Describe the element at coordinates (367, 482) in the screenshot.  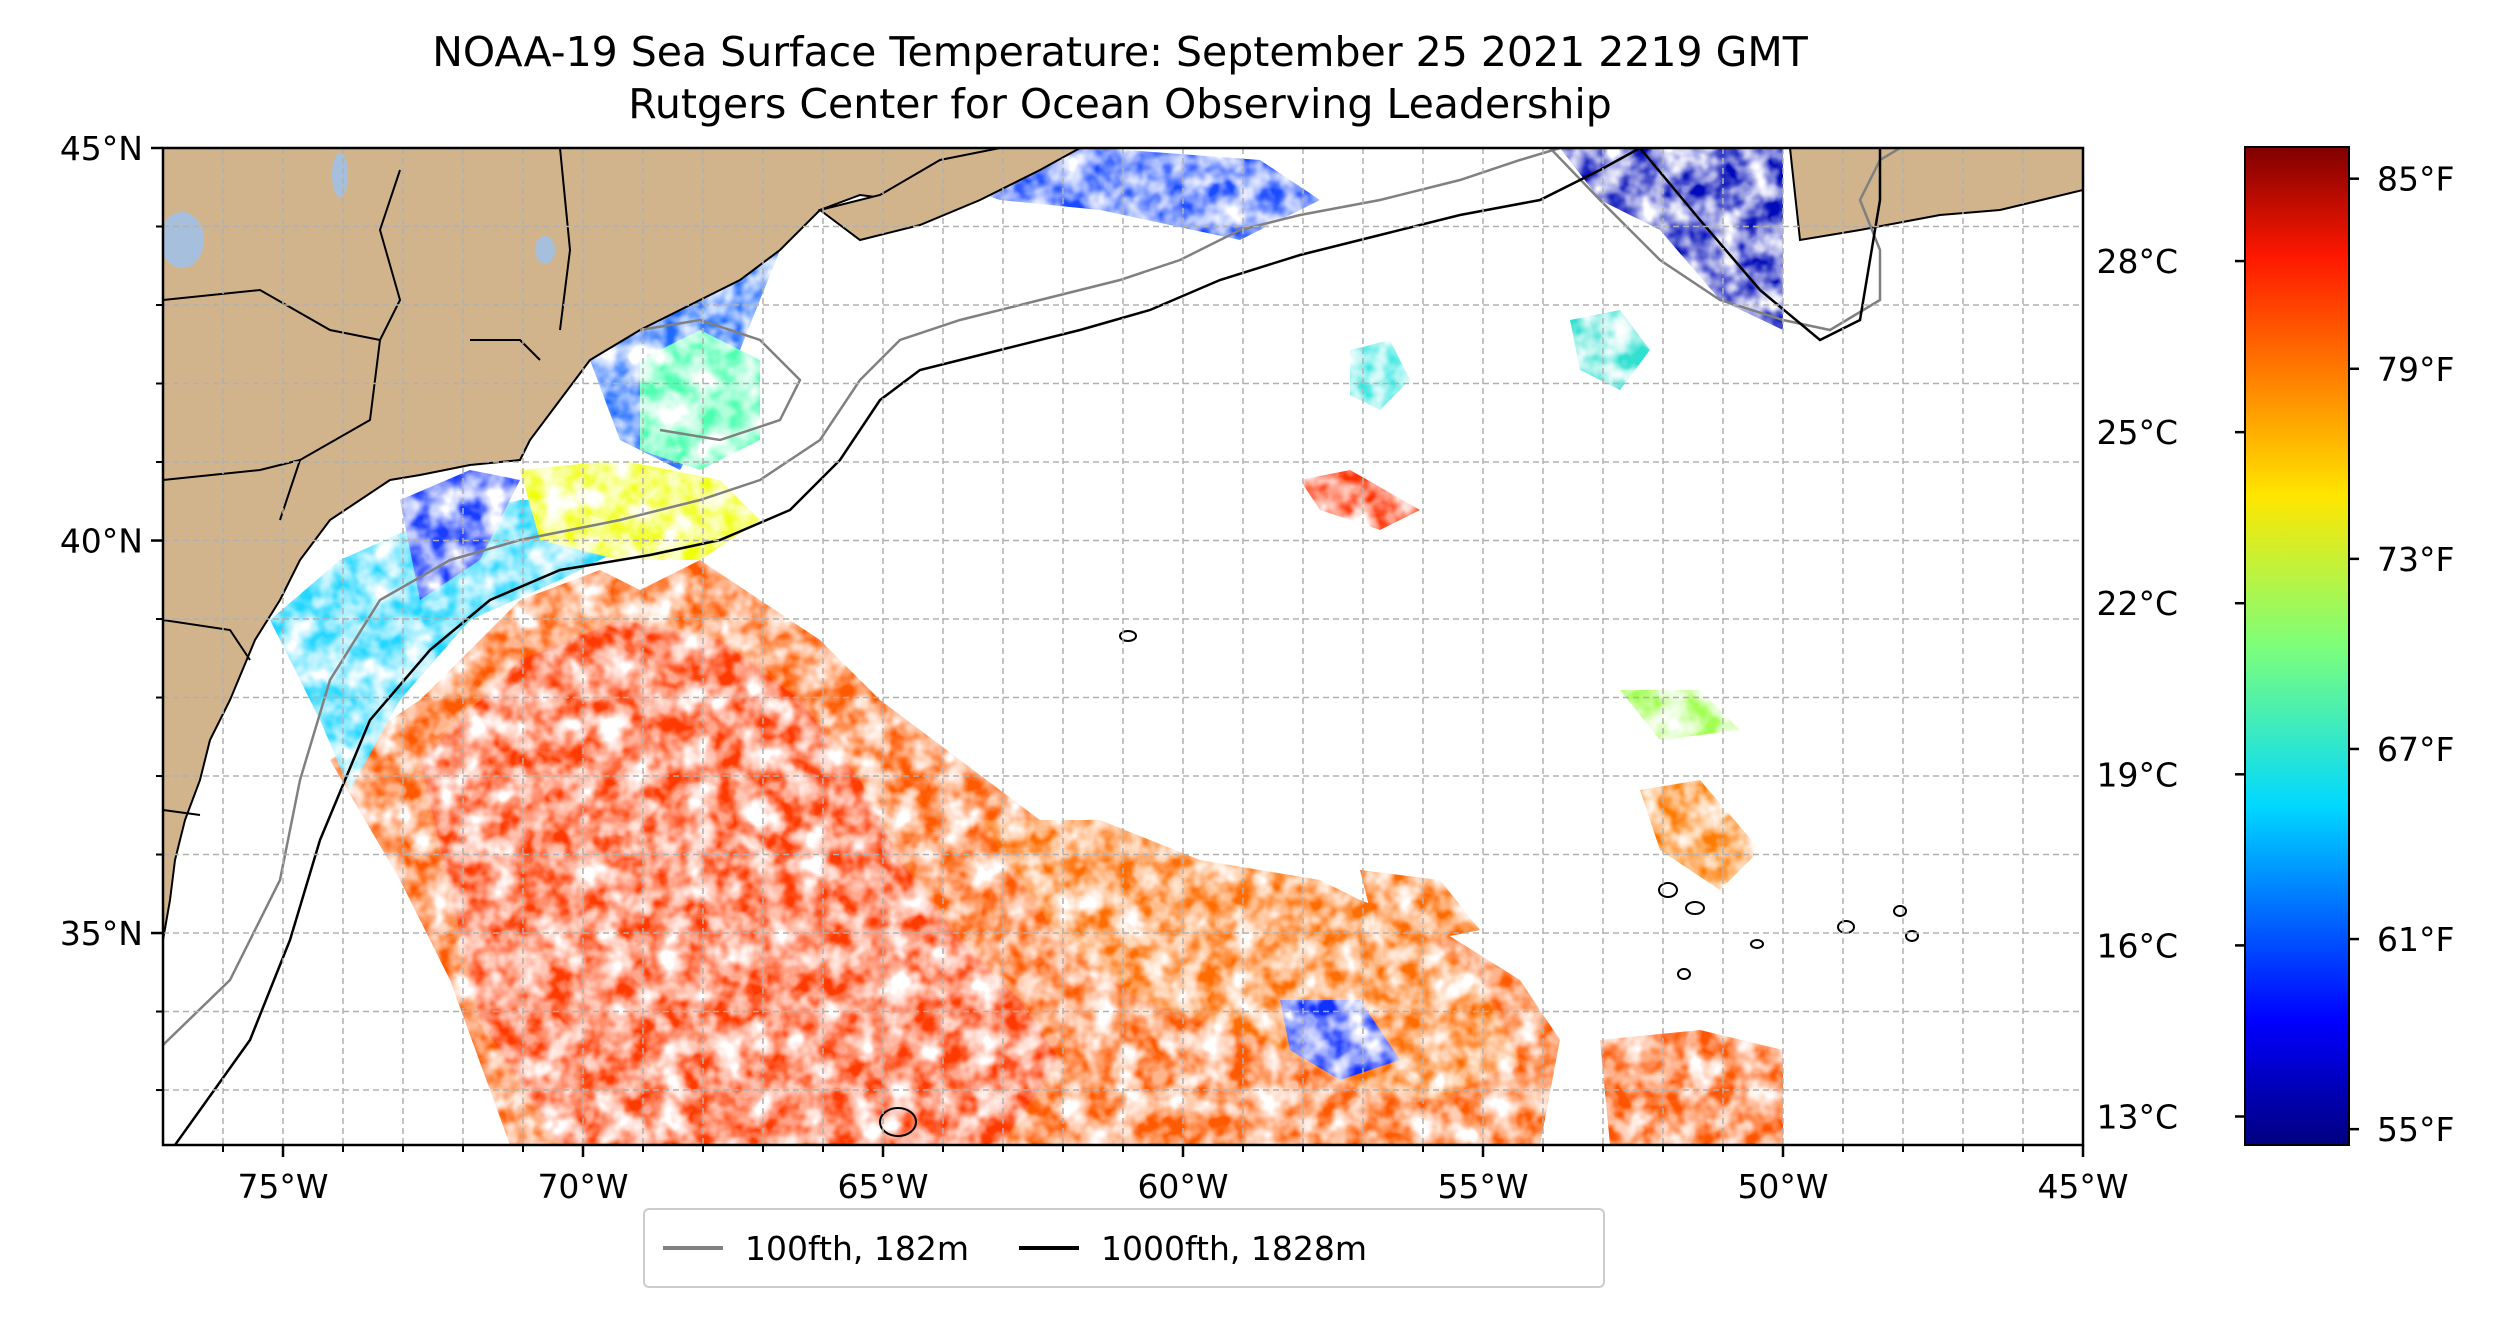
I see `state-borders` at that location.